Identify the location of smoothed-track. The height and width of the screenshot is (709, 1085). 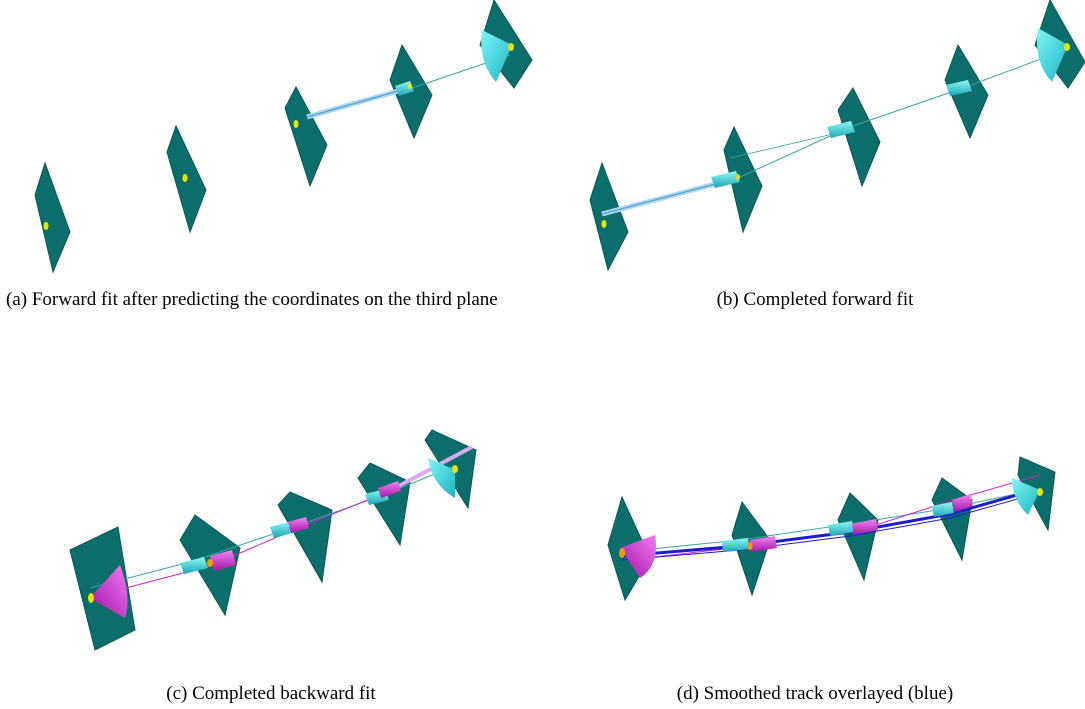
(828, 527).